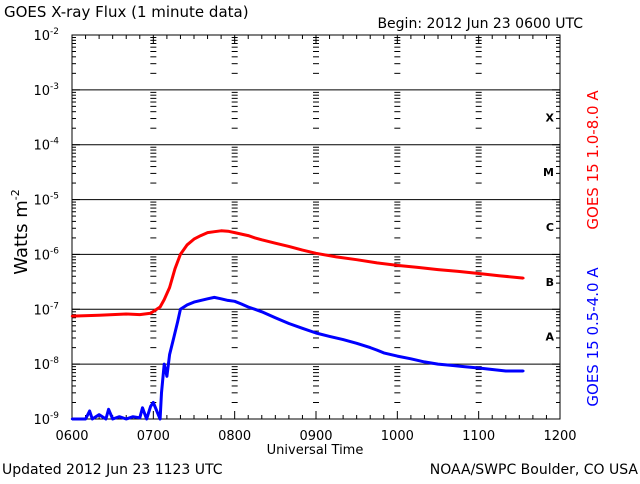  What do you see at coordinates (548, 172) in the screenshot?
I see `flare-class-label: M` at bounding box center [548, 172].